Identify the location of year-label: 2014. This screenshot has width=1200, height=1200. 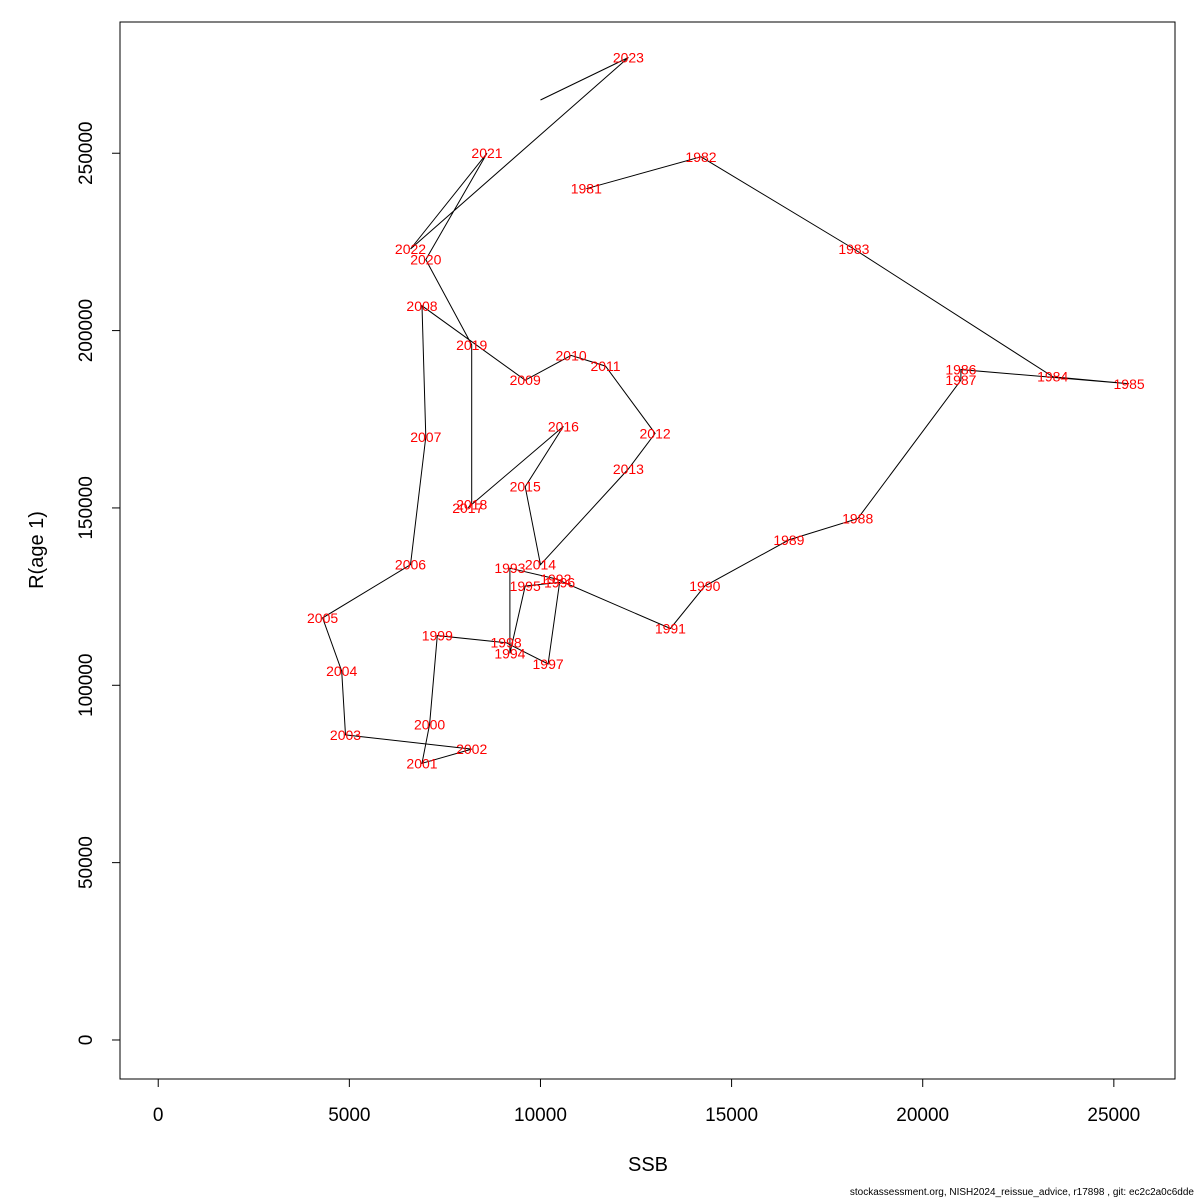
(540, 565).